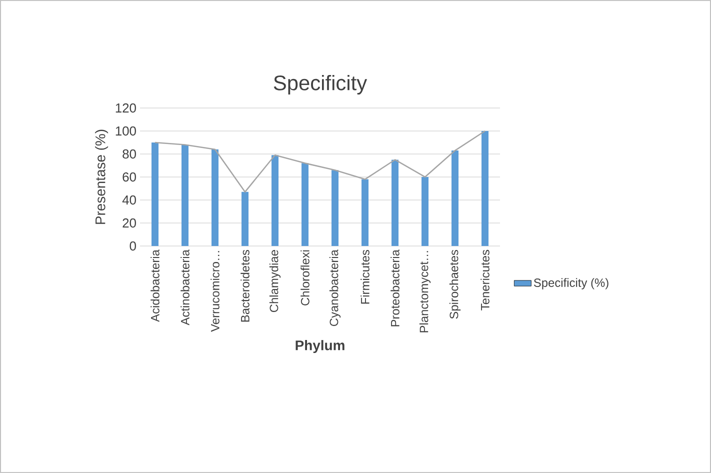 The width and height of the screenshot is (711, 473). Describe the element at coordinates (335, 288) in the screenshot. I see `x-tick-label: Cyanobacteria` at that location.